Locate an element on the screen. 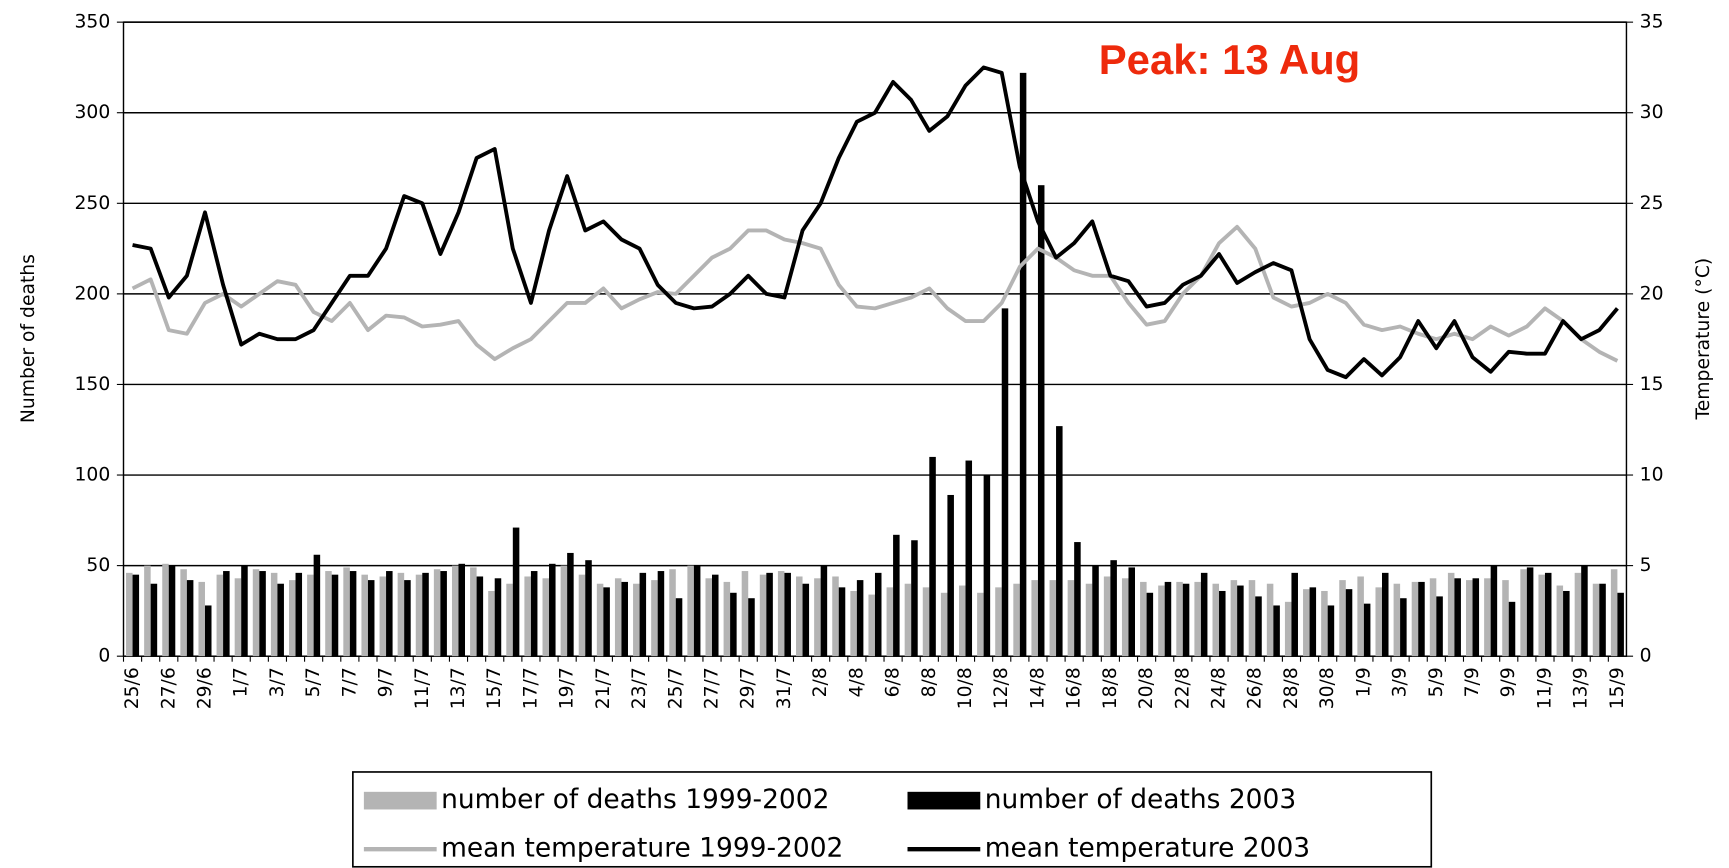 The width and height of the screenshot is (1729, 868). x-tick-label: 12/8 is located at coordinates (1001, 688).